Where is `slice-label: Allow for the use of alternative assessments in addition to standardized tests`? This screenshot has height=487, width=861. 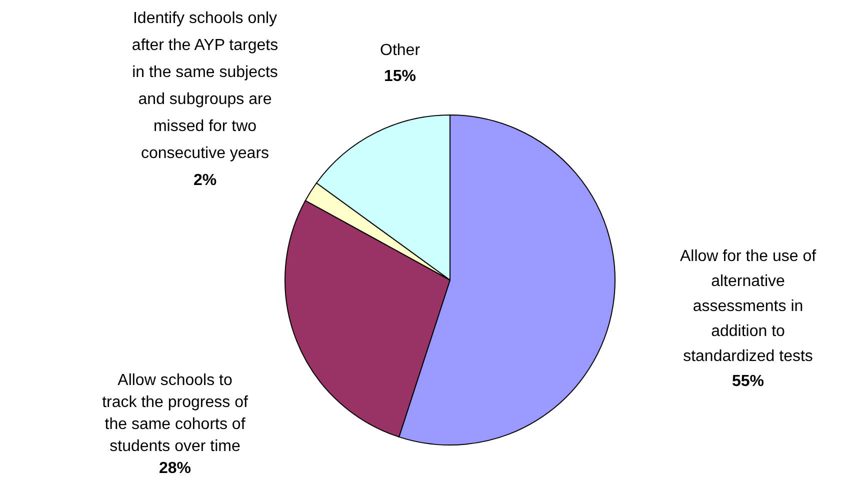 slice-label: Allow for the use of alternative assessments in addition to standardized tests is located at coordinates (748, 306).